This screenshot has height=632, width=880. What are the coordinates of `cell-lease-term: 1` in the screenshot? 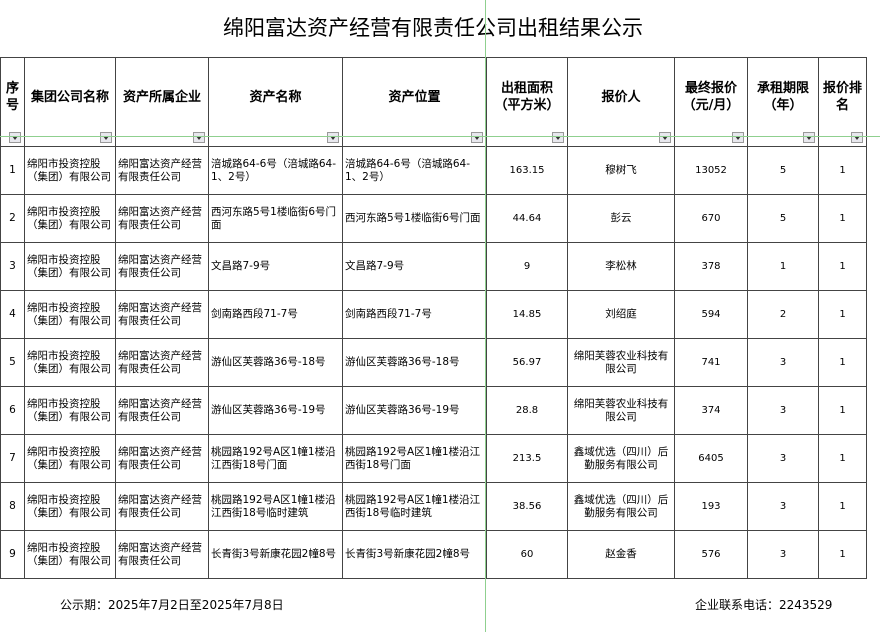 It's located at (783, 266).